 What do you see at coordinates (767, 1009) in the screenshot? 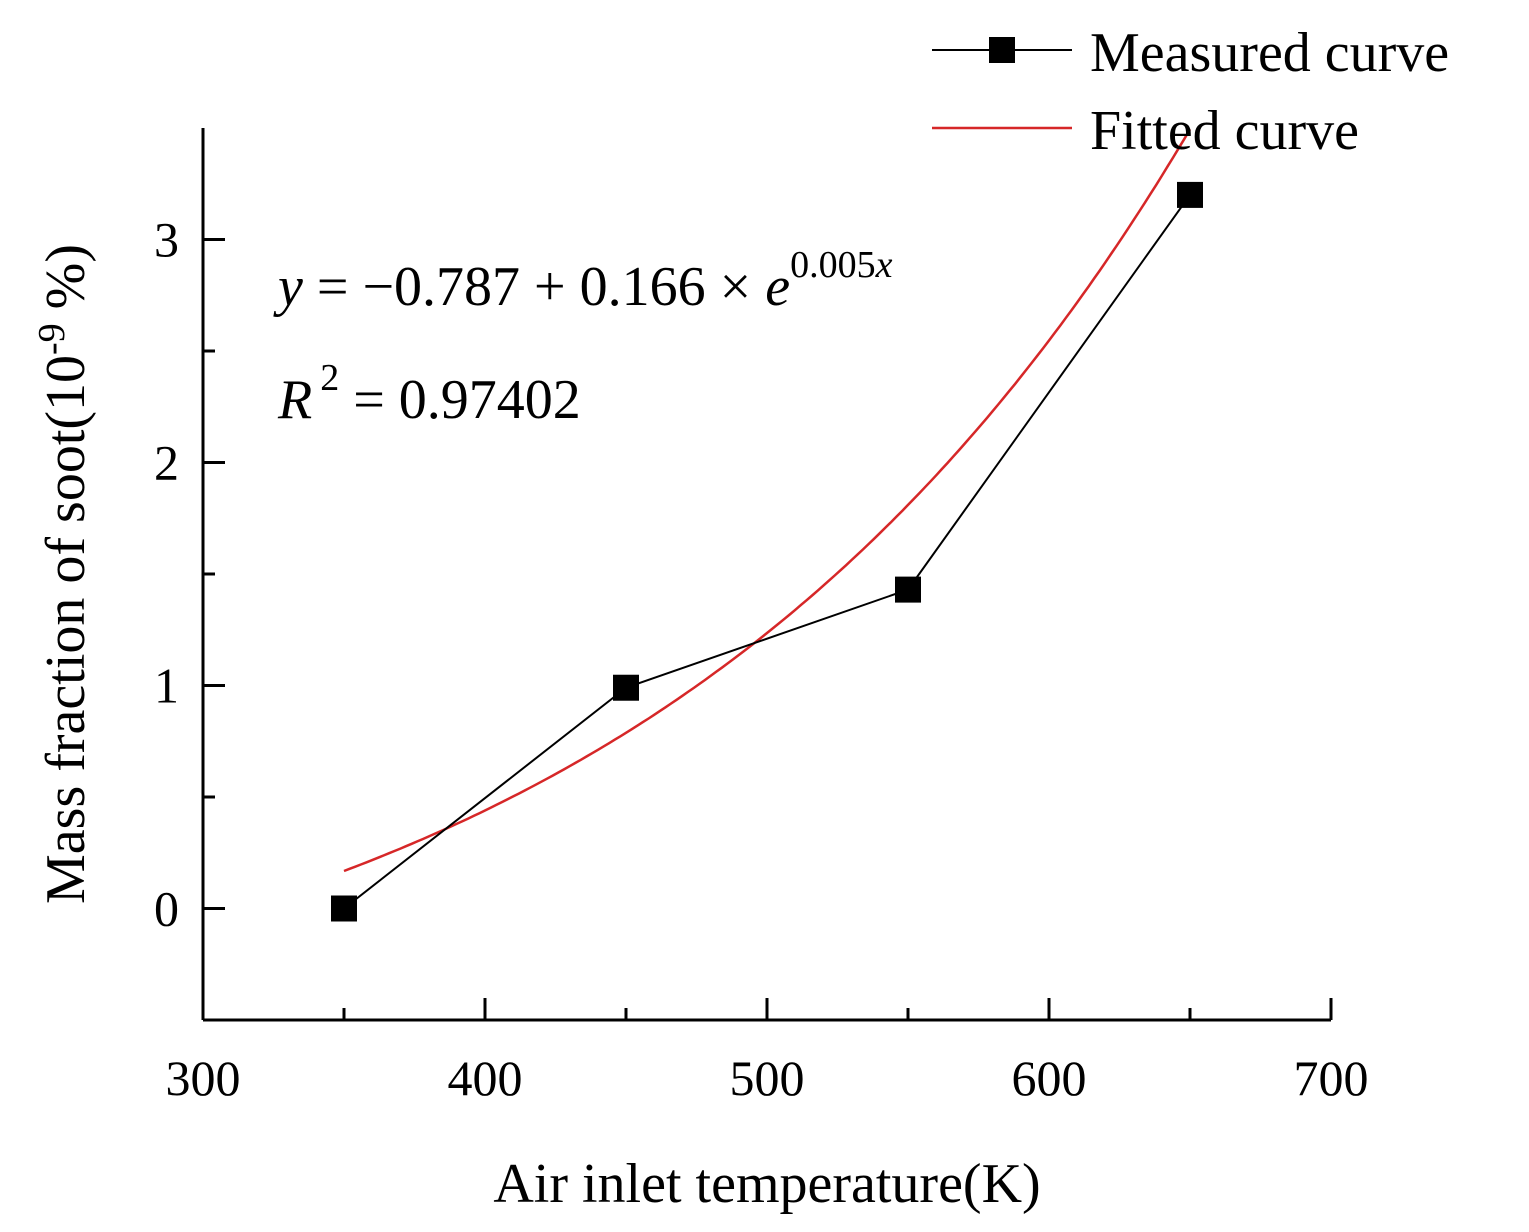
I see `x-ticks` at bounding box center [767, 1009].